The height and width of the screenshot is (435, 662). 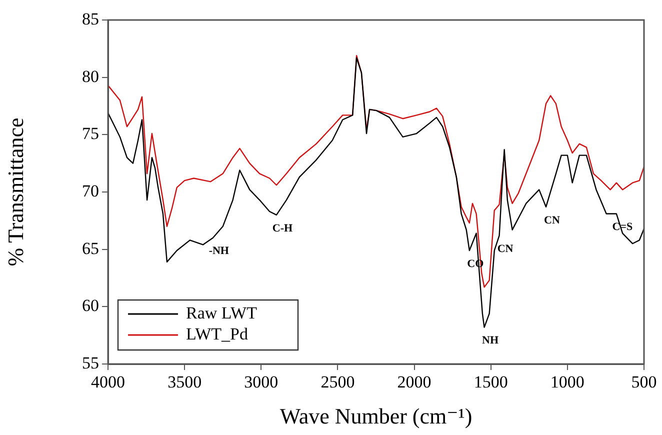 What do you see at coordinates (90, 134) in the screenshot?
I see `y-tick-label: 75` at bounding box center [90, 134].